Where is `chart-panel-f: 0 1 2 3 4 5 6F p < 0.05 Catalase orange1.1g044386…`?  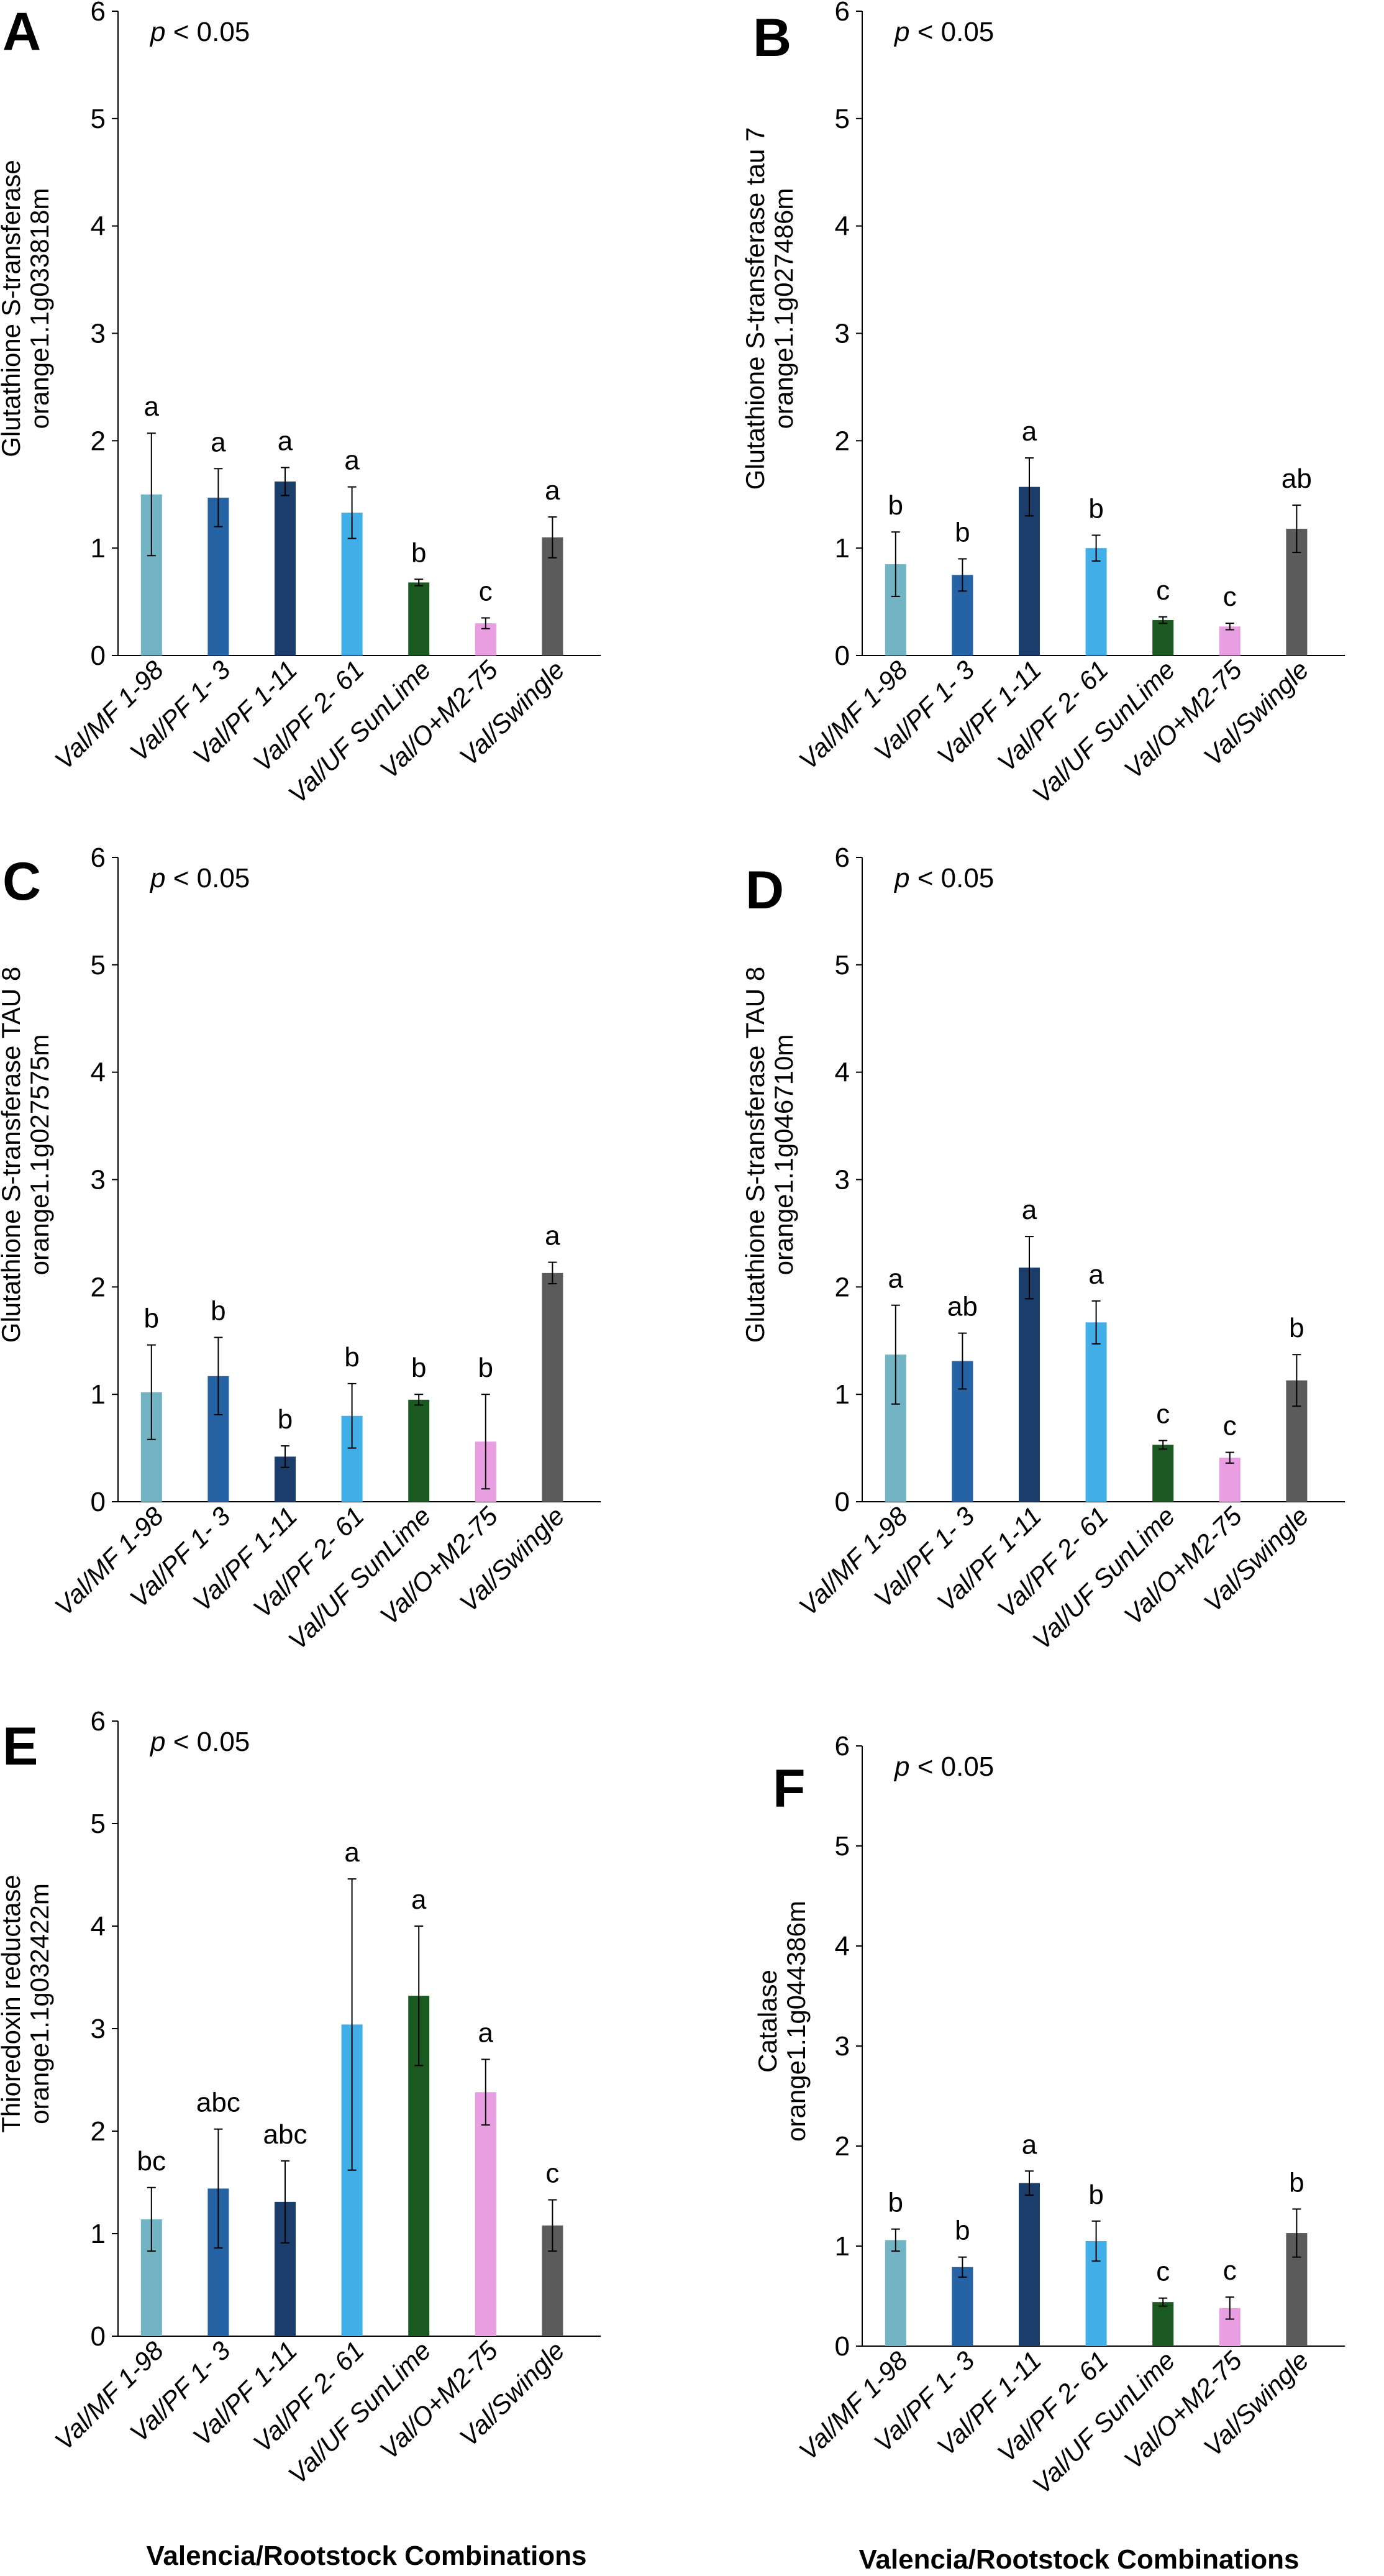
chart-panel-f: 0 1 2 3 4 5 6F p < 0.05 Catalase orange1.1g044386… is located at coordinates (1049, 2115).